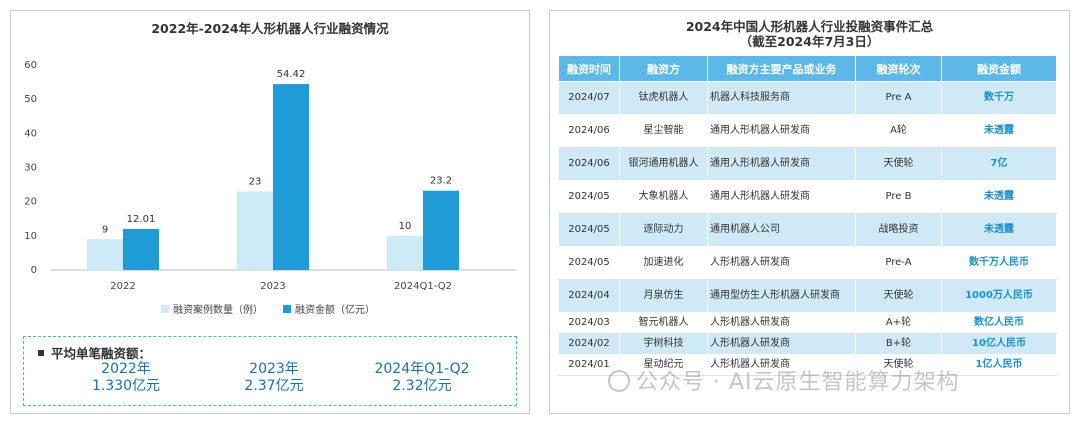 Image resolution: width=1092 pixels, height=422 pixels. I want to click on cell-round: A+轮, so click(898, 323).